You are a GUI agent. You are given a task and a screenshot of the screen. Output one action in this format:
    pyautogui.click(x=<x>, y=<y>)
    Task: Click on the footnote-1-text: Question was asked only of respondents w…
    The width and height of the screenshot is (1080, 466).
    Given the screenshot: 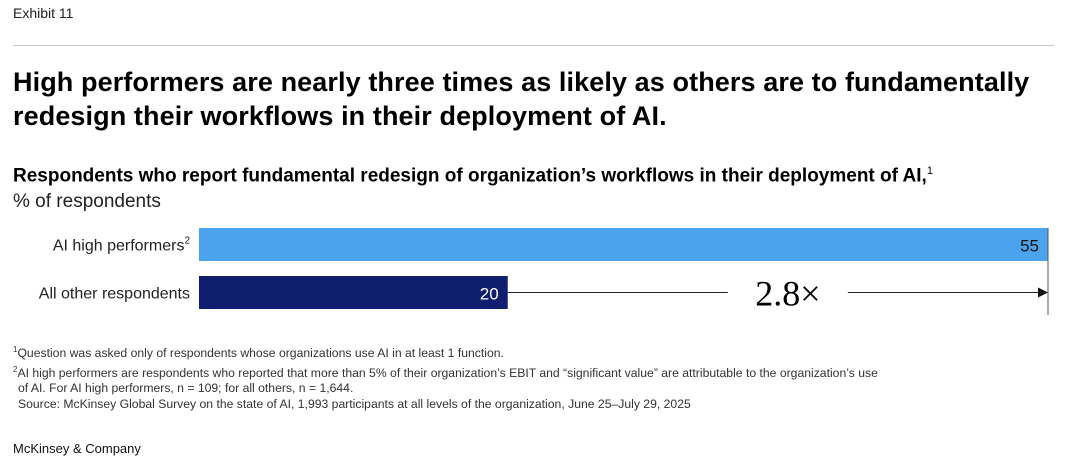 What is the action you would take?
    pyautogui.click(x=260, y=353)
    